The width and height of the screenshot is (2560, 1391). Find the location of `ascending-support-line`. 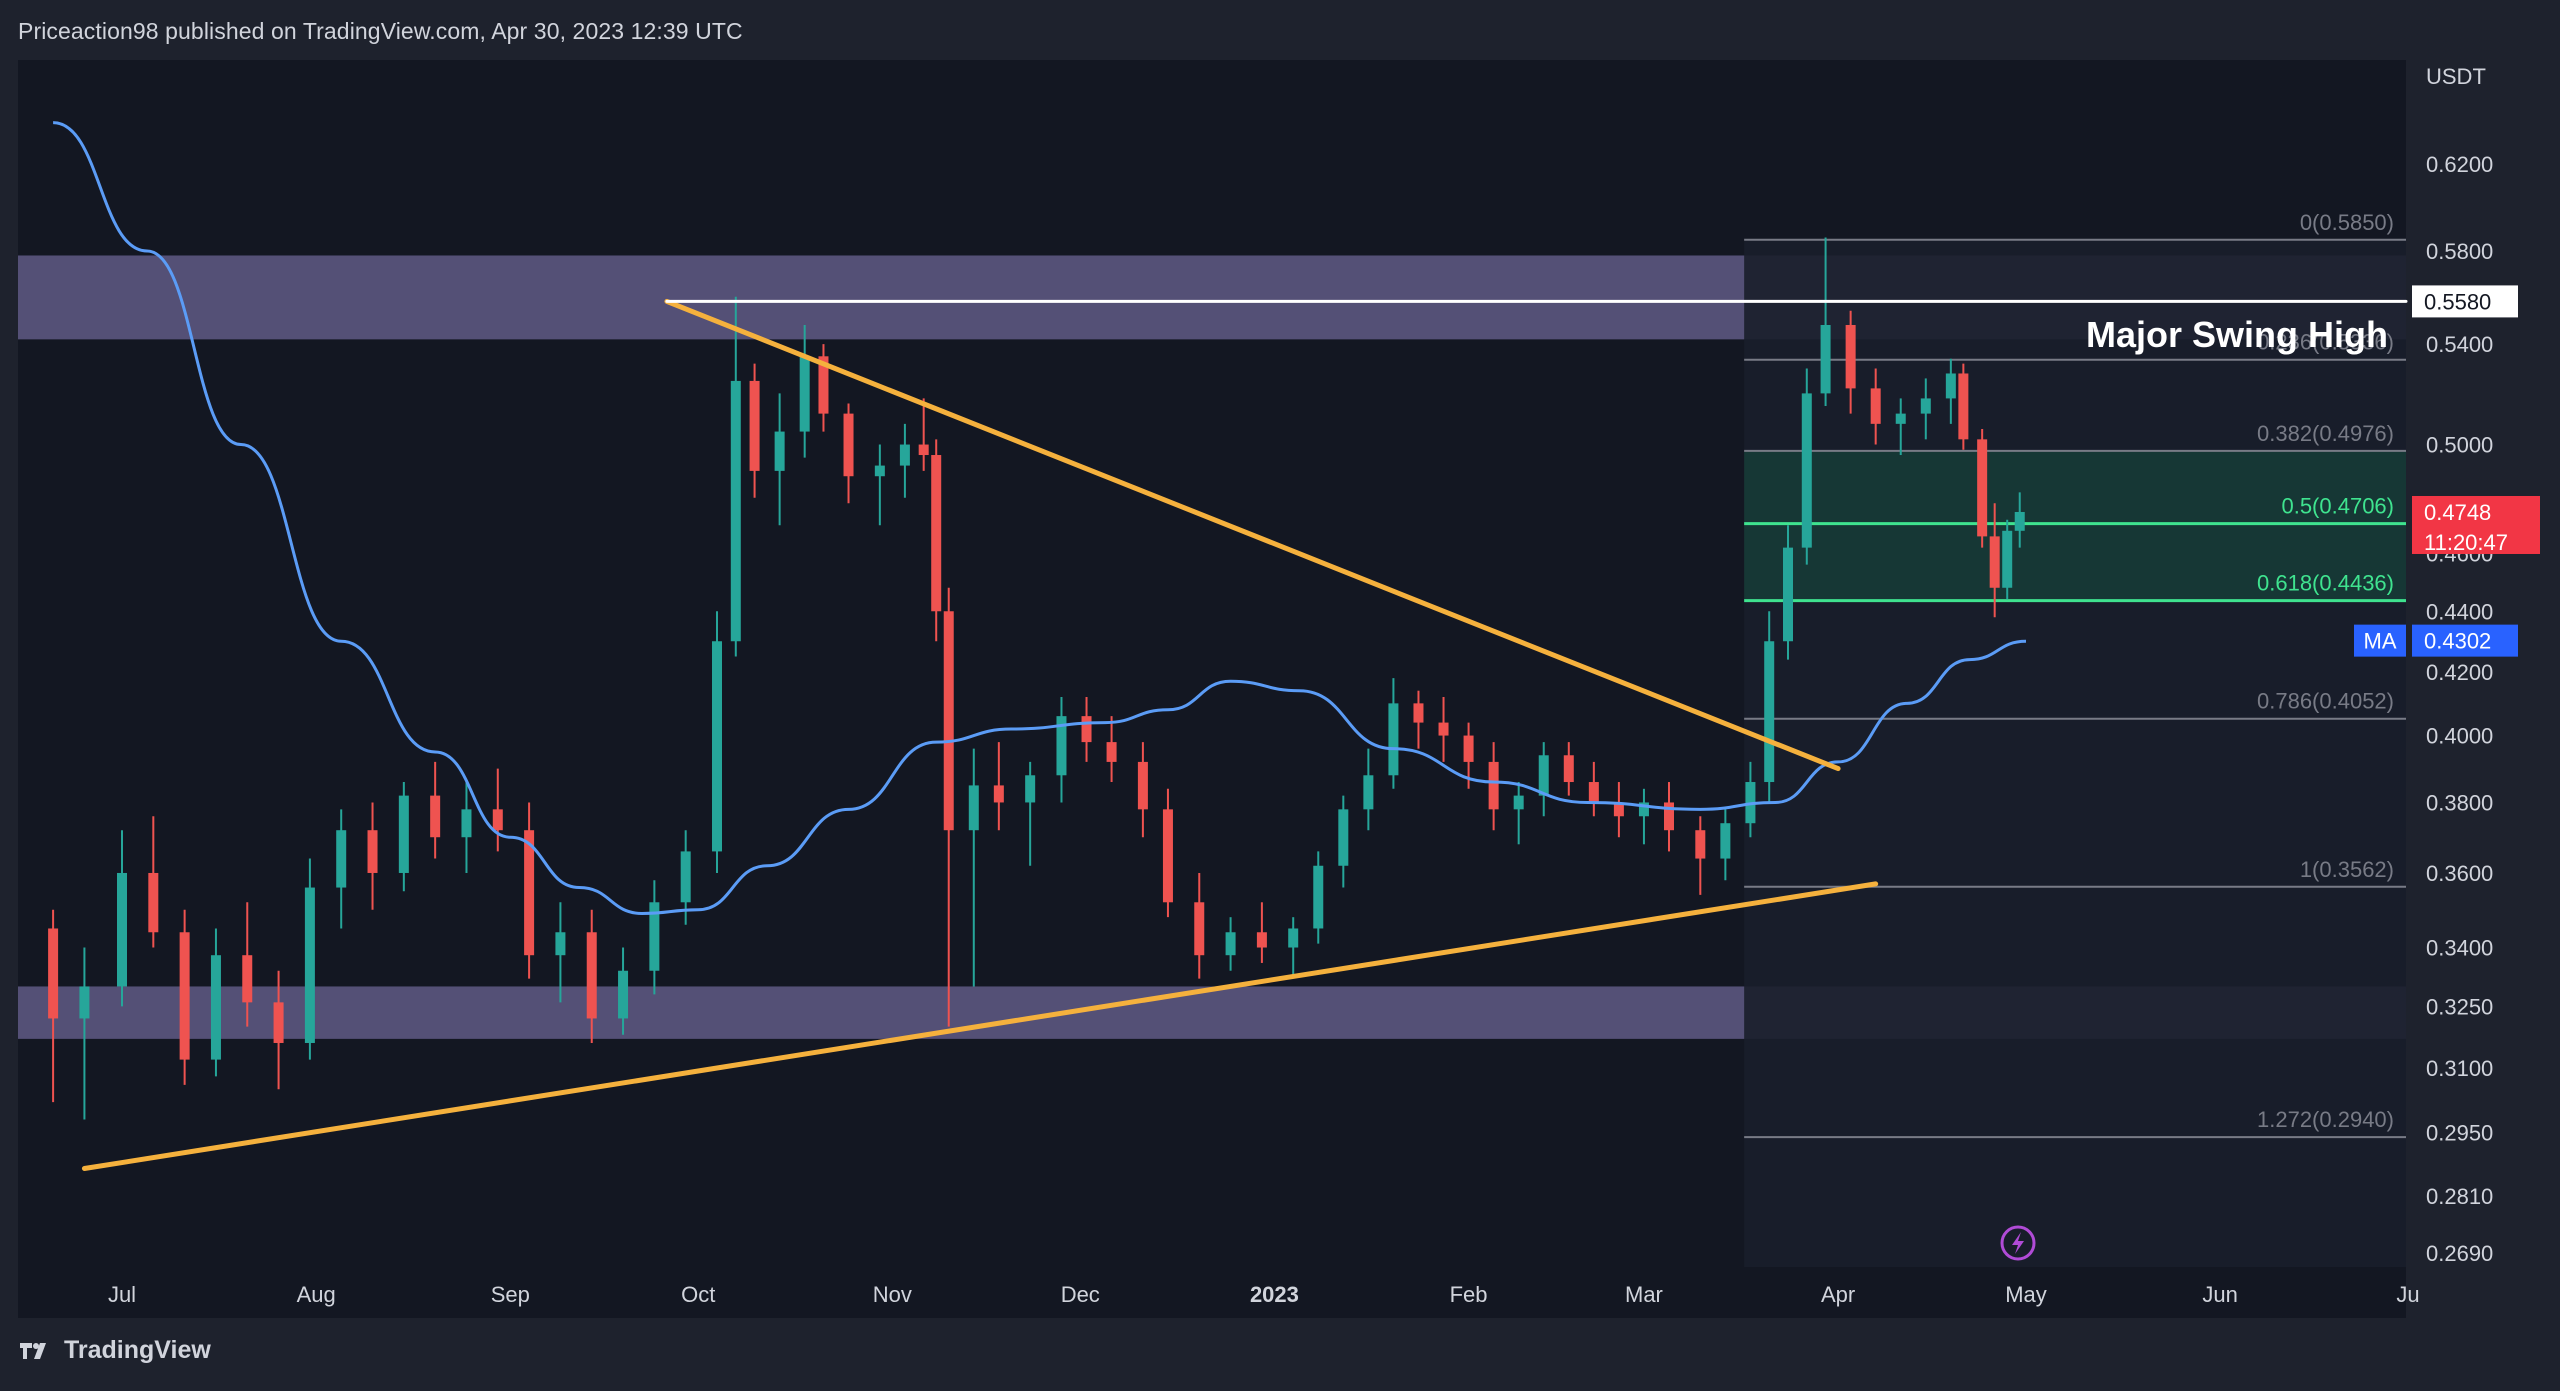

ascending-support-line is located at coordinates (980, 1026).